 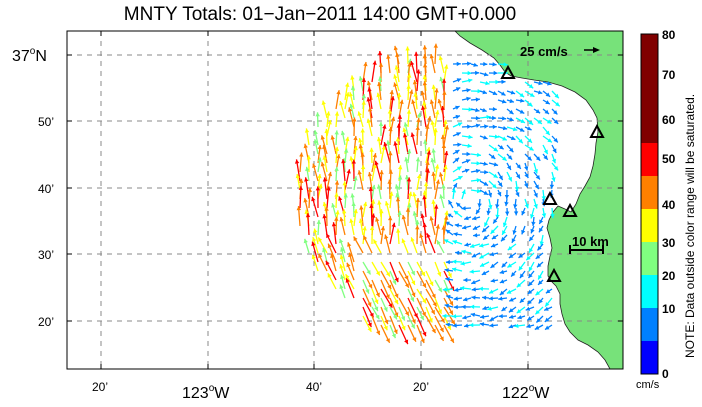 I want to click on colorbar, so click(x=649, y=204).